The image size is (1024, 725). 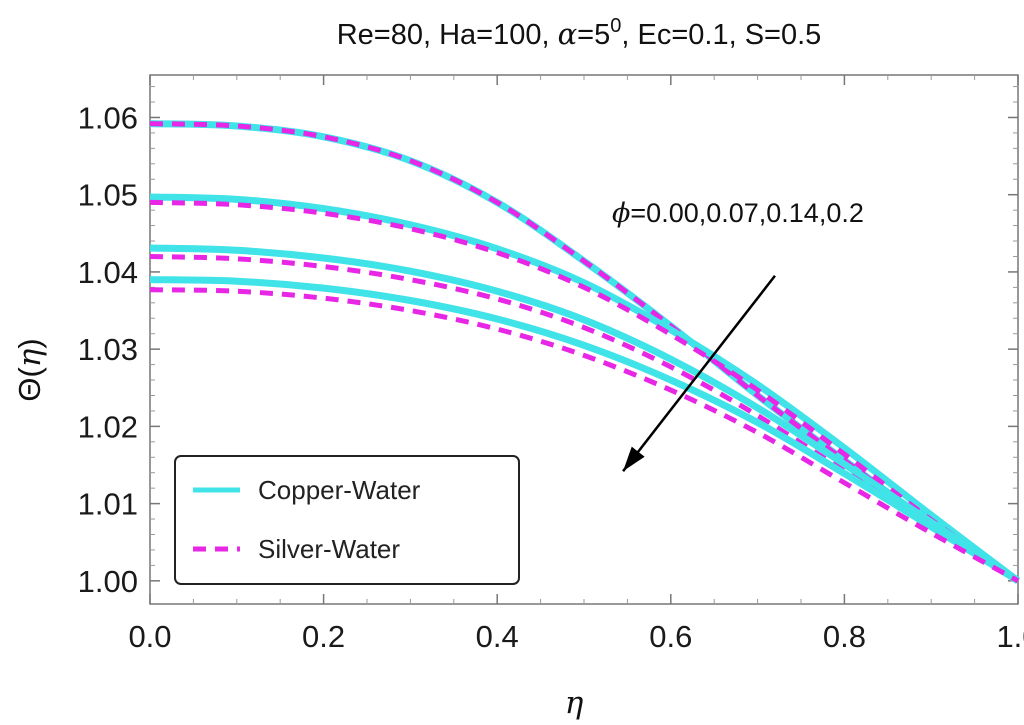 I want to click on y-tick-label: 1.04, so click(x=108, y=272).